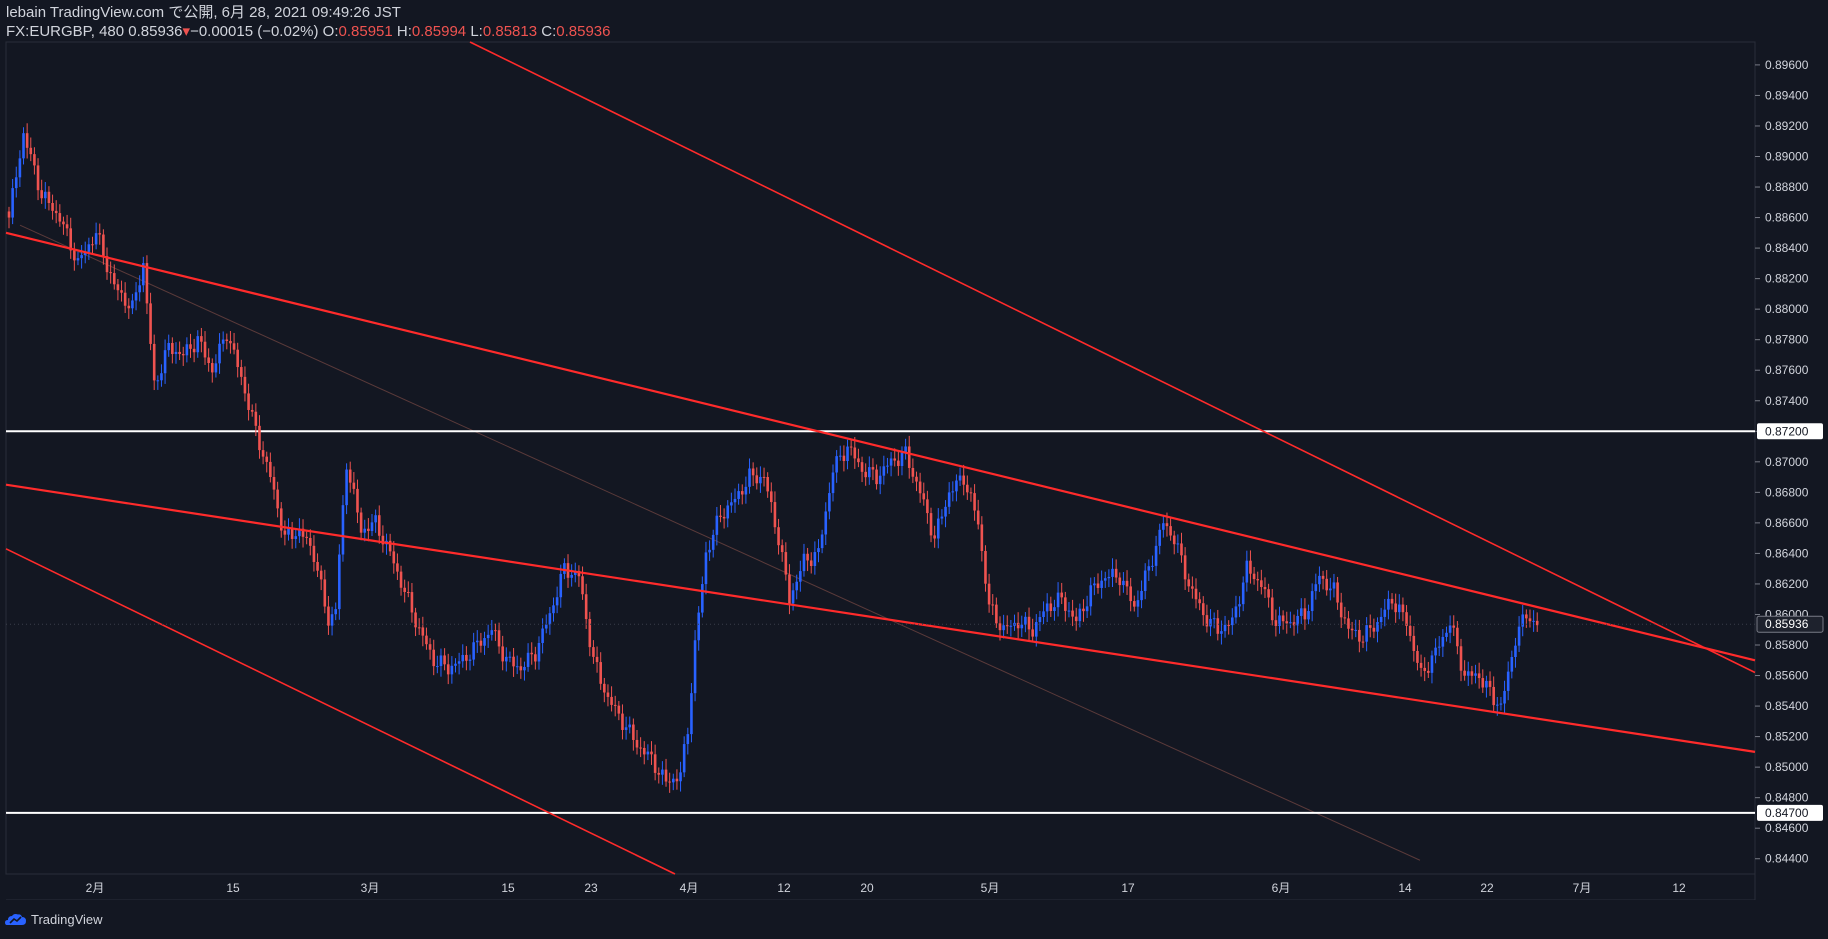  Describe the element at coordinates (233, 888) in the screenshot. I see `x-tick-label: 15` at that location.